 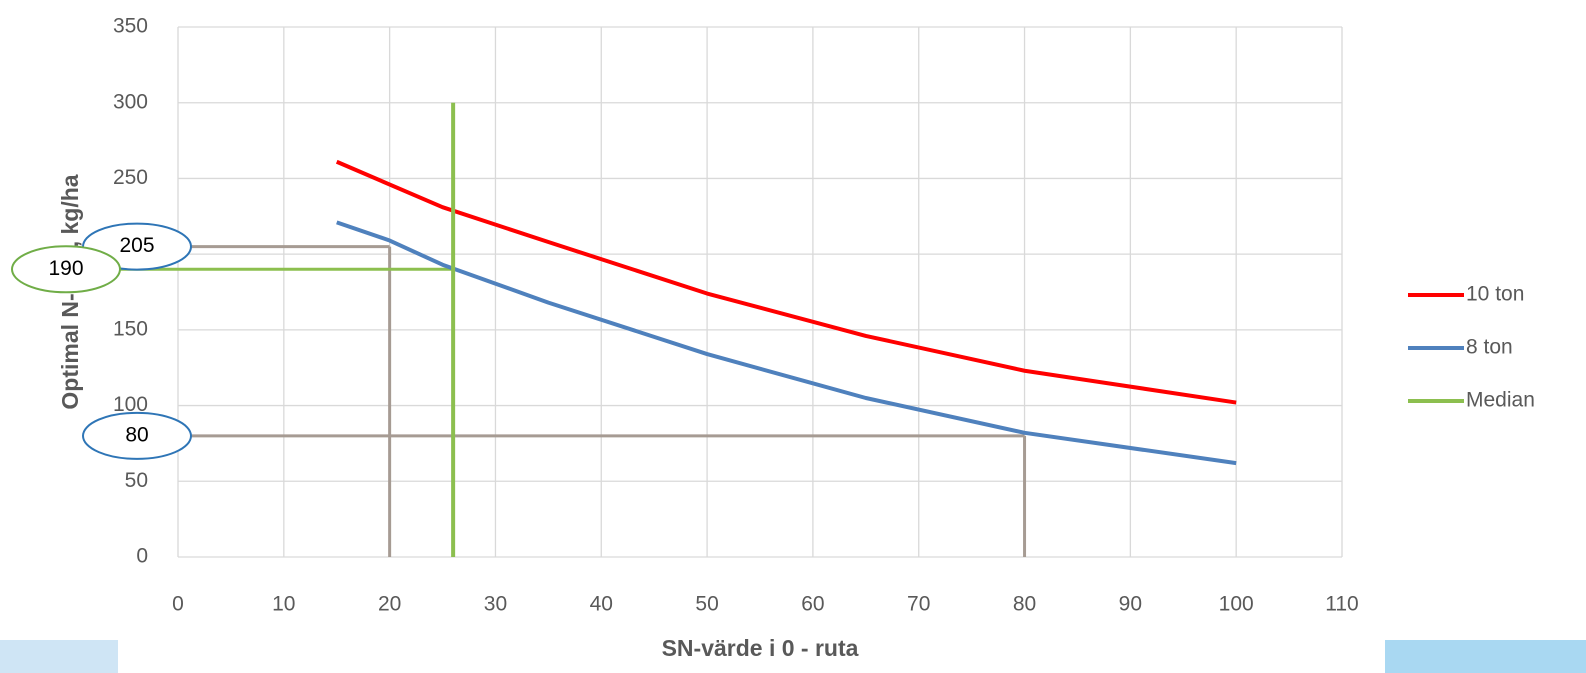 What do you see at coordinates (812, 604) in the screenshot?
I see `x-tick-label: 60` at bounding box center [812, 604].